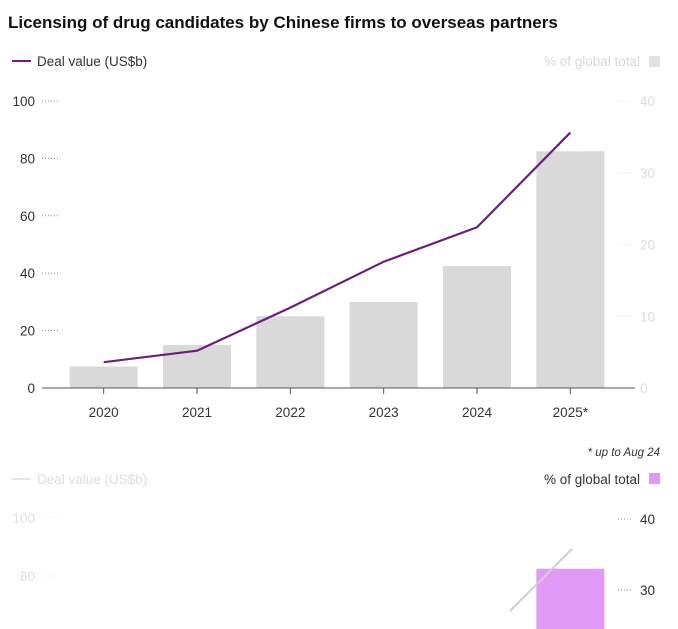 The image size is (678, 629). Describe the element at coordinates (27, 158) in the screenshot. I see `left-tick-label: 80` at that location.